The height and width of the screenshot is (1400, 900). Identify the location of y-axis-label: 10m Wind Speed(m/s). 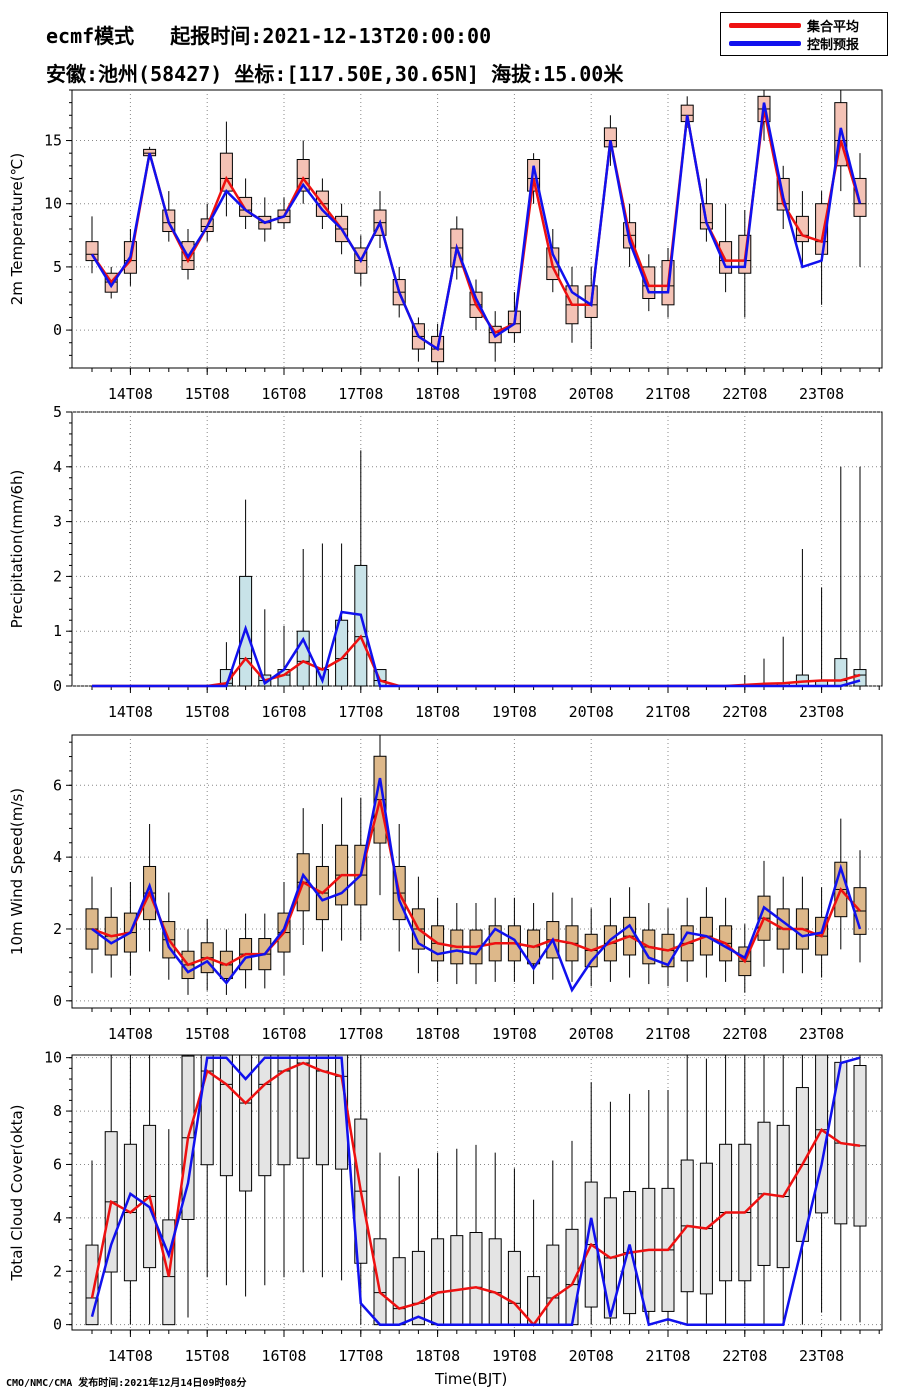
(17, 871).